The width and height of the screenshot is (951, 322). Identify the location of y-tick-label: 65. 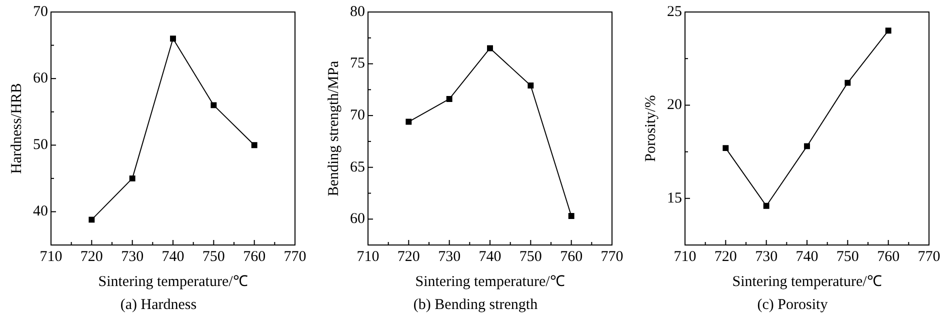
(357, 167).